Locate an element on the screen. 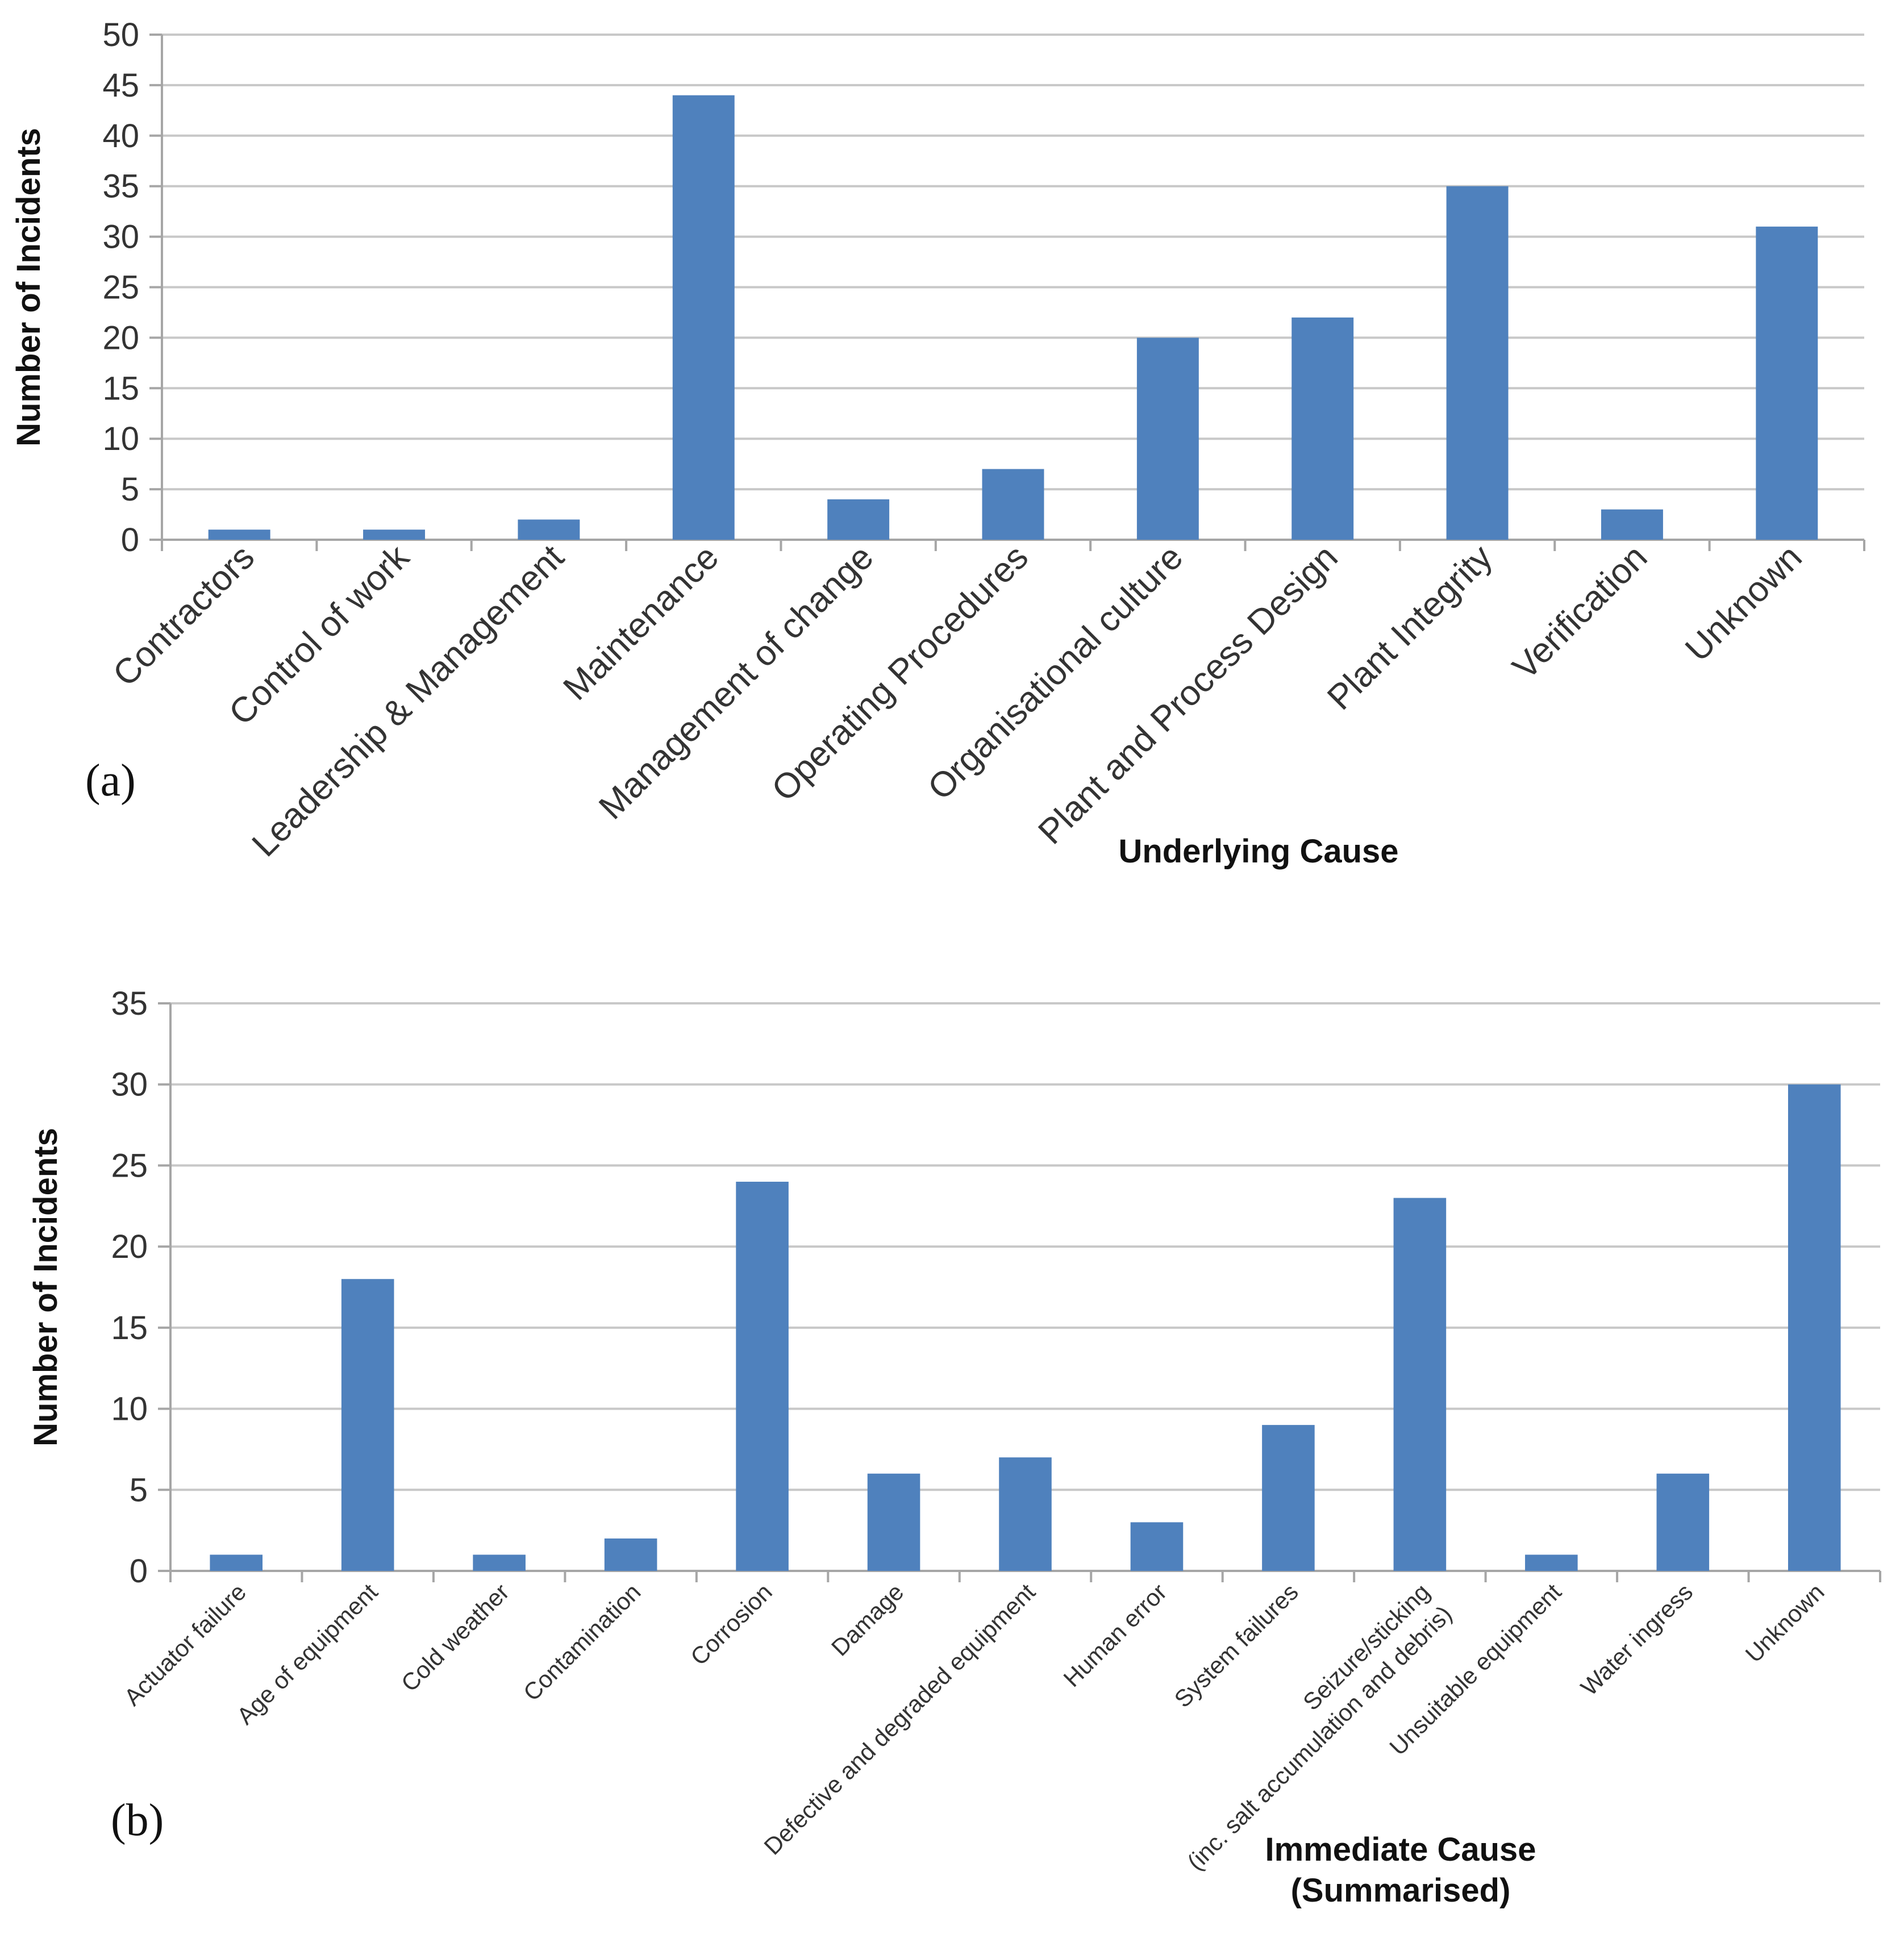 The height and width of the screenshot is (1951, 1904). bar-cold-weather is located at coordinates (499, 1562).